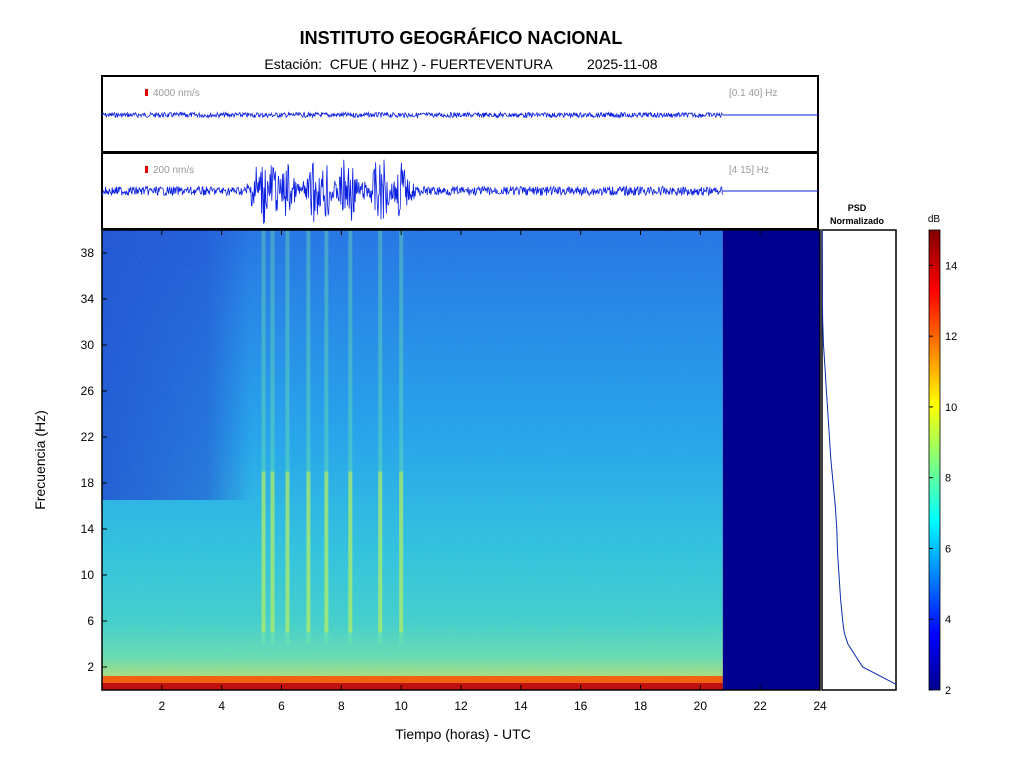  I want to click on x-tick-label: 4, so click(221, 706).